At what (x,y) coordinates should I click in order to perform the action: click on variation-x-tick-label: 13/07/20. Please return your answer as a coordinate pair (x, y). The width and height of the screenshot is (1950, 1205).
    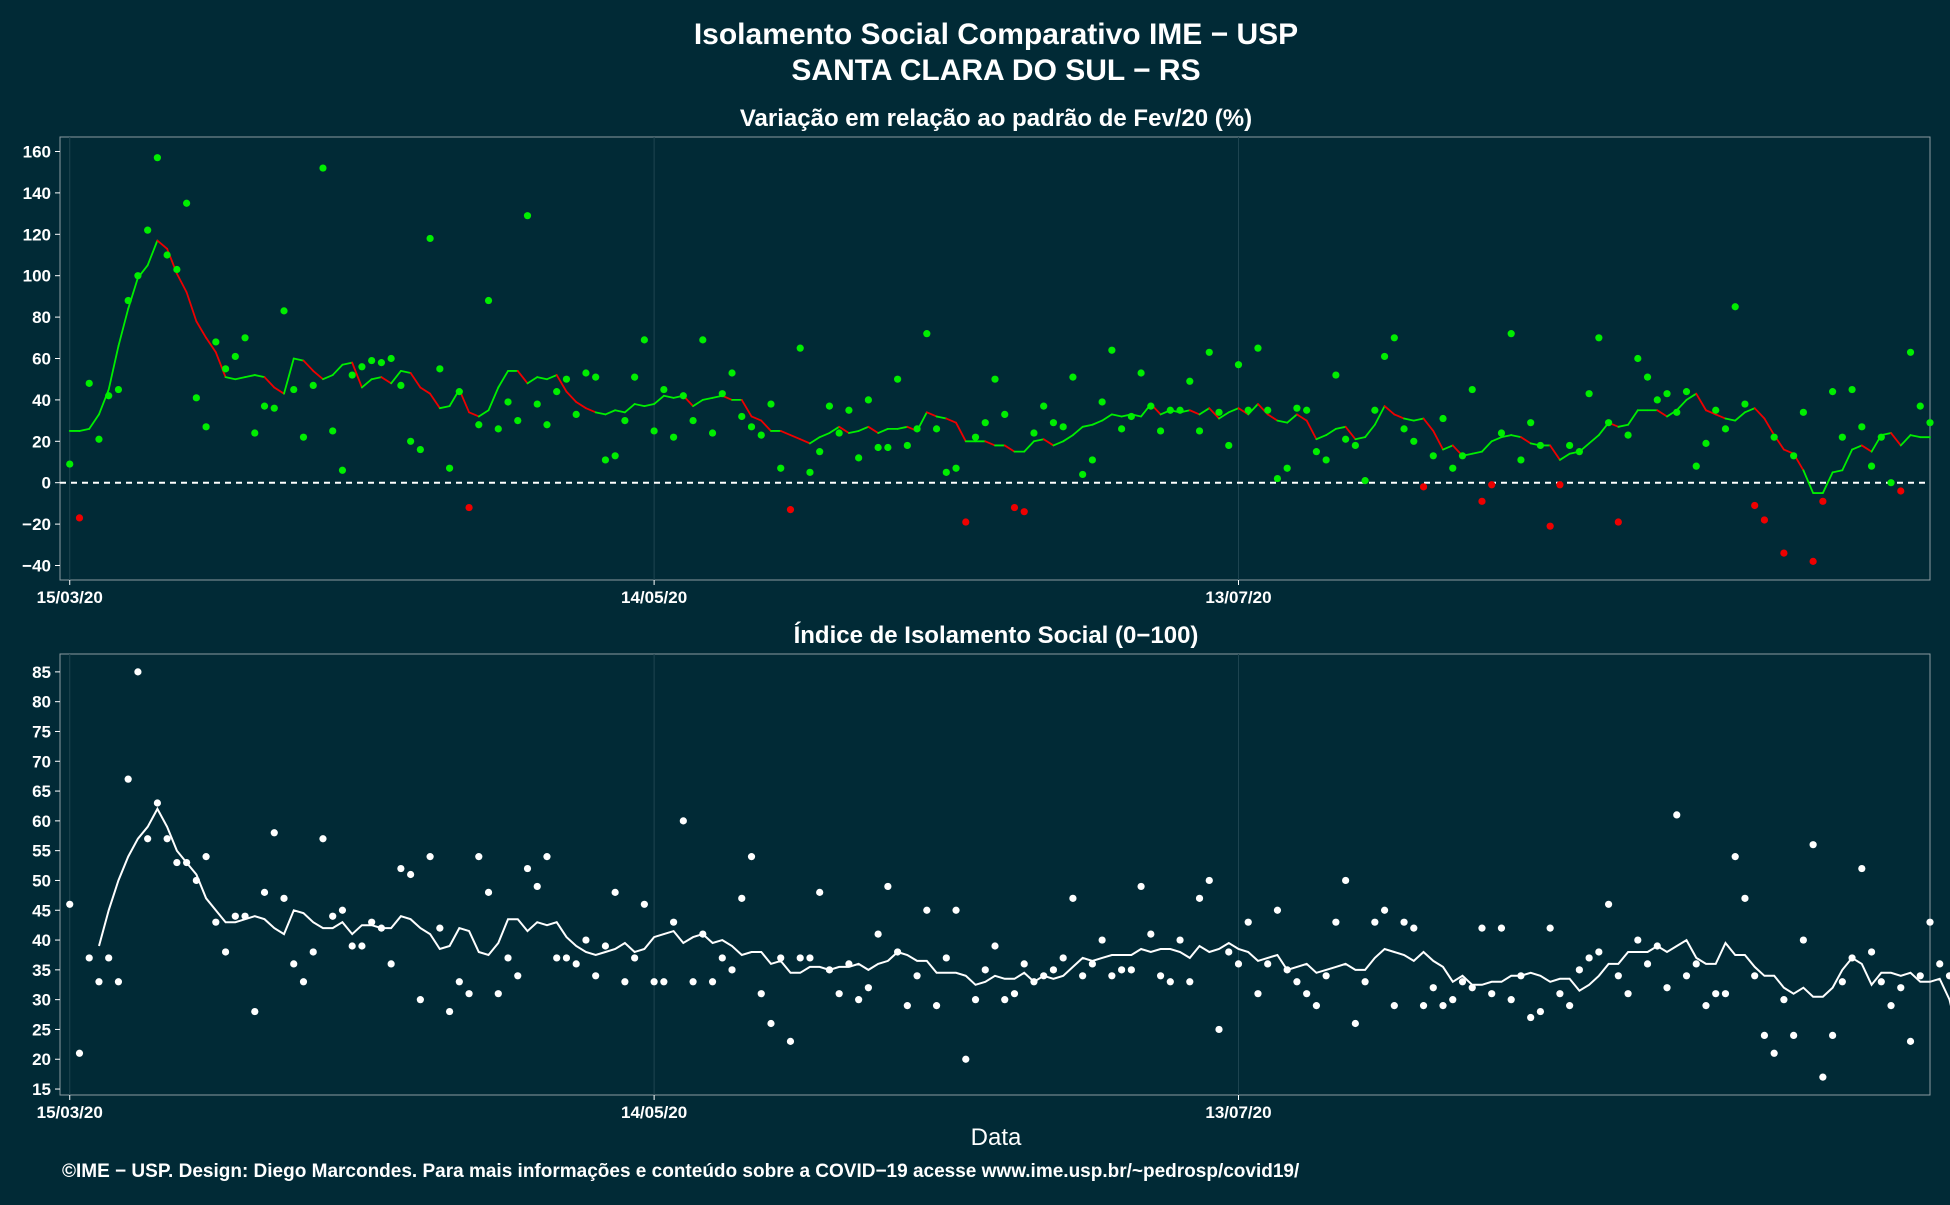
    Looking at the image, I should click on (1238, 597).